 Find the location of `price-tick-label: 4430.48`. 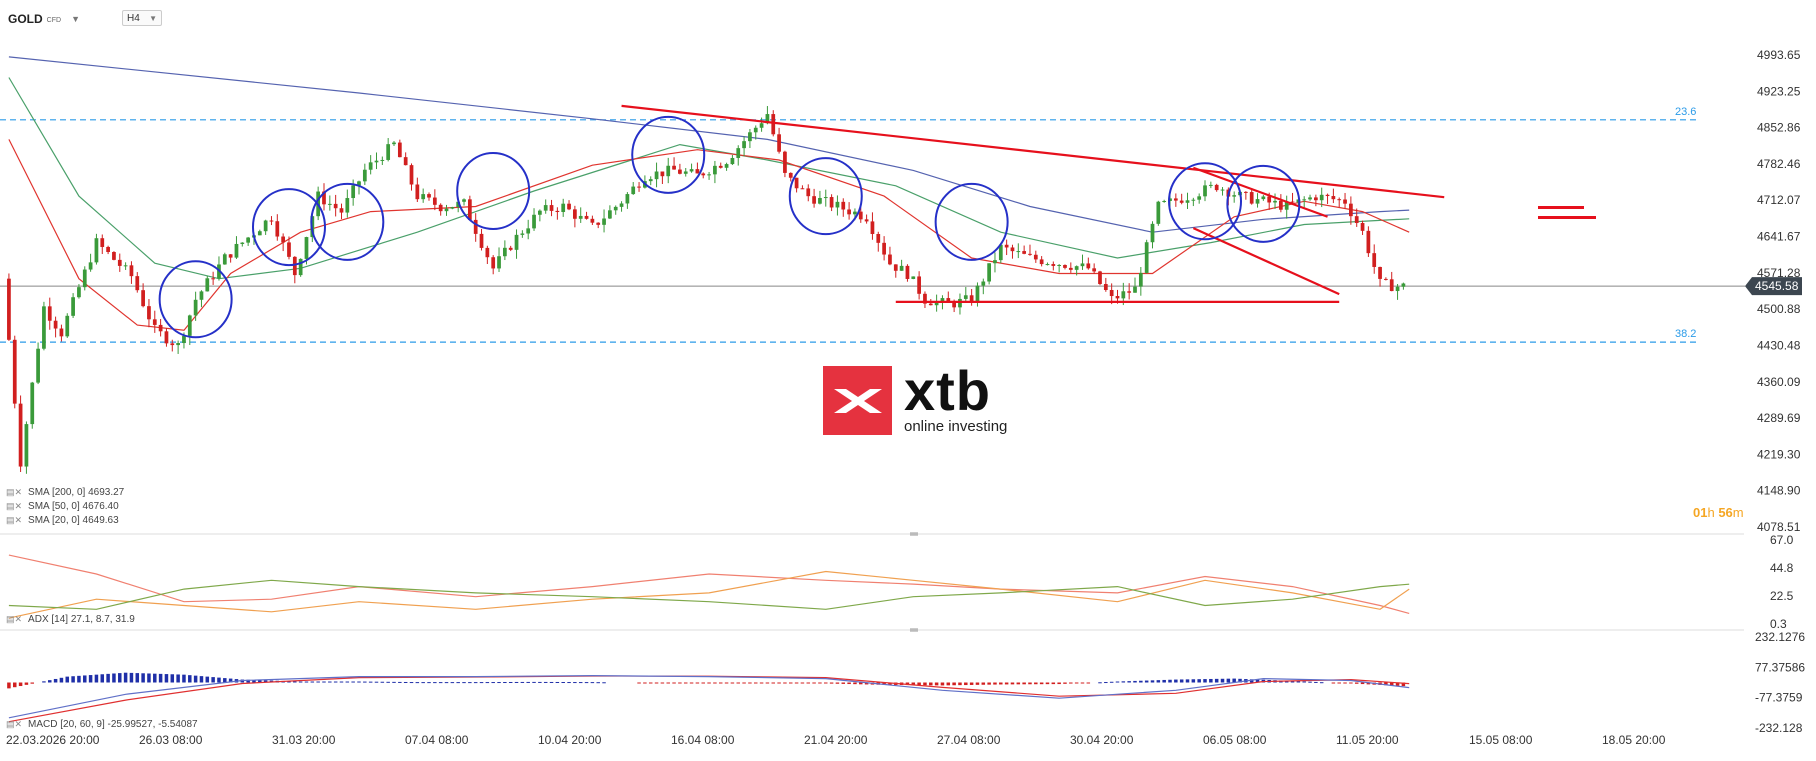

price-tick-label: 4430.48 is located at coordinates (1779, 345).